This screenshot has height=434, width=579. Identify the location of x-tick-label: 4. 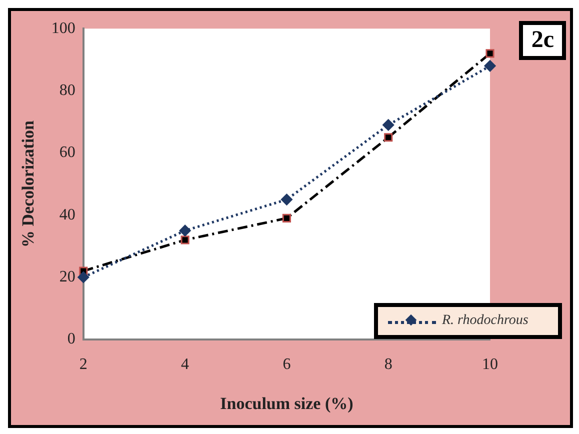
(185, 365).